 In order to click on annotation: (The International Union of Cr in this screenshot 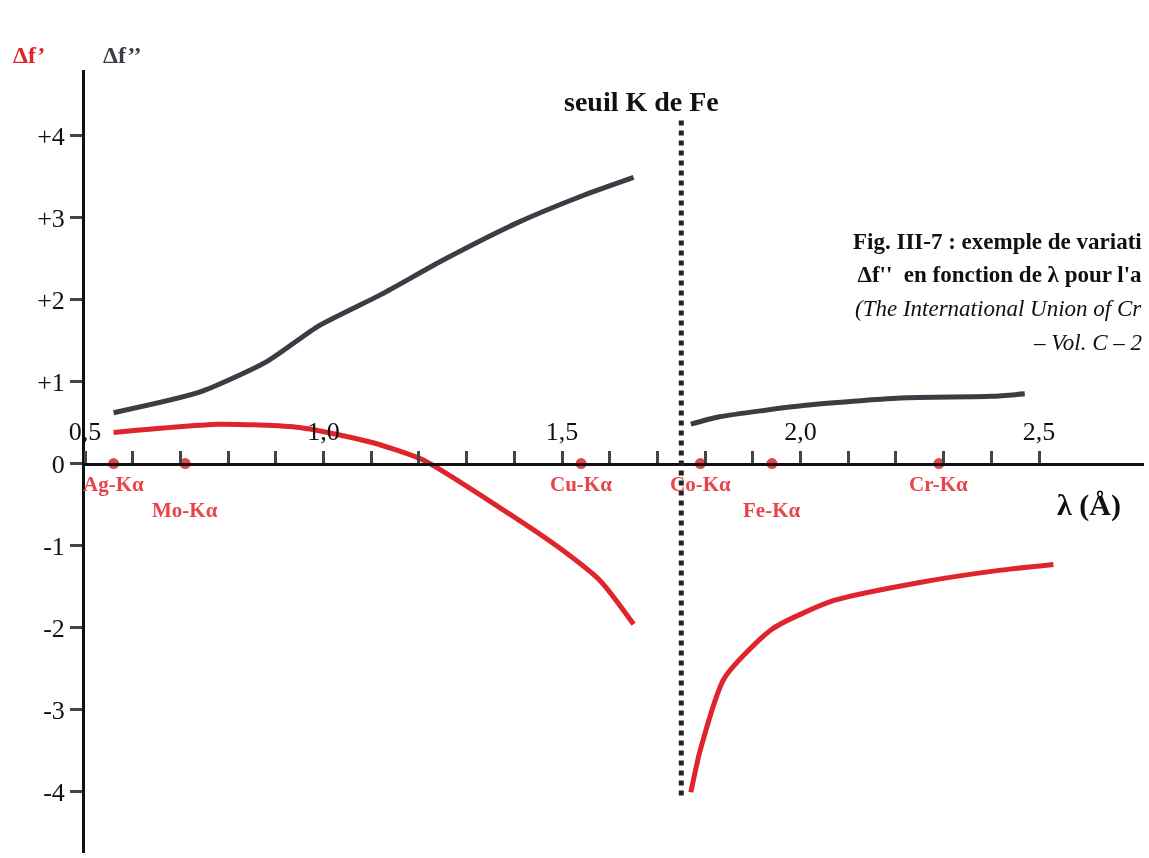, I will do `click(999, 308)`.